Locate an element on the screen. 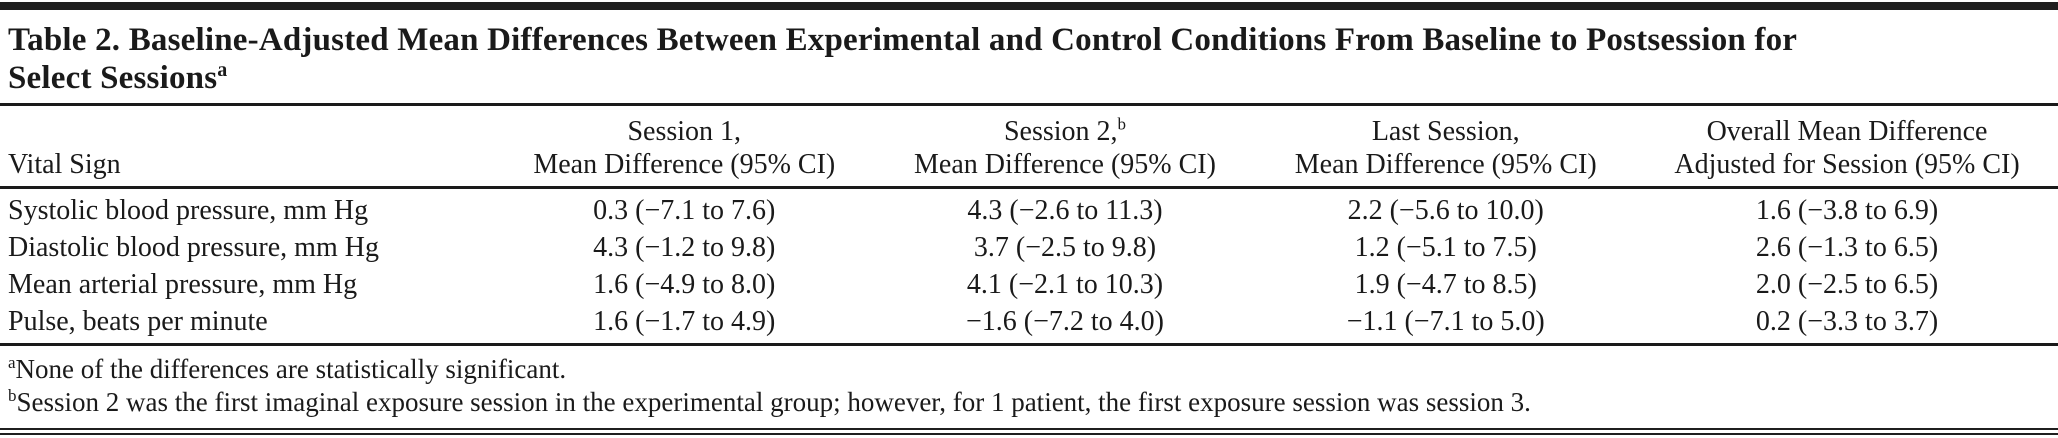 This screenshot has width=2058, height=438. column-header-session2-line1: Session 2,b is located at coordinates (1065, 131).